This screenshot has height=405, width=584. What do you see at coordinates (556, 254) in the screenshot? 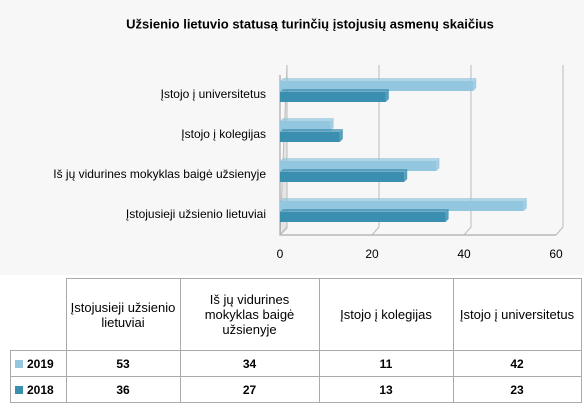
I see `x-tick-label: 60` at bounding box center [556, 254].